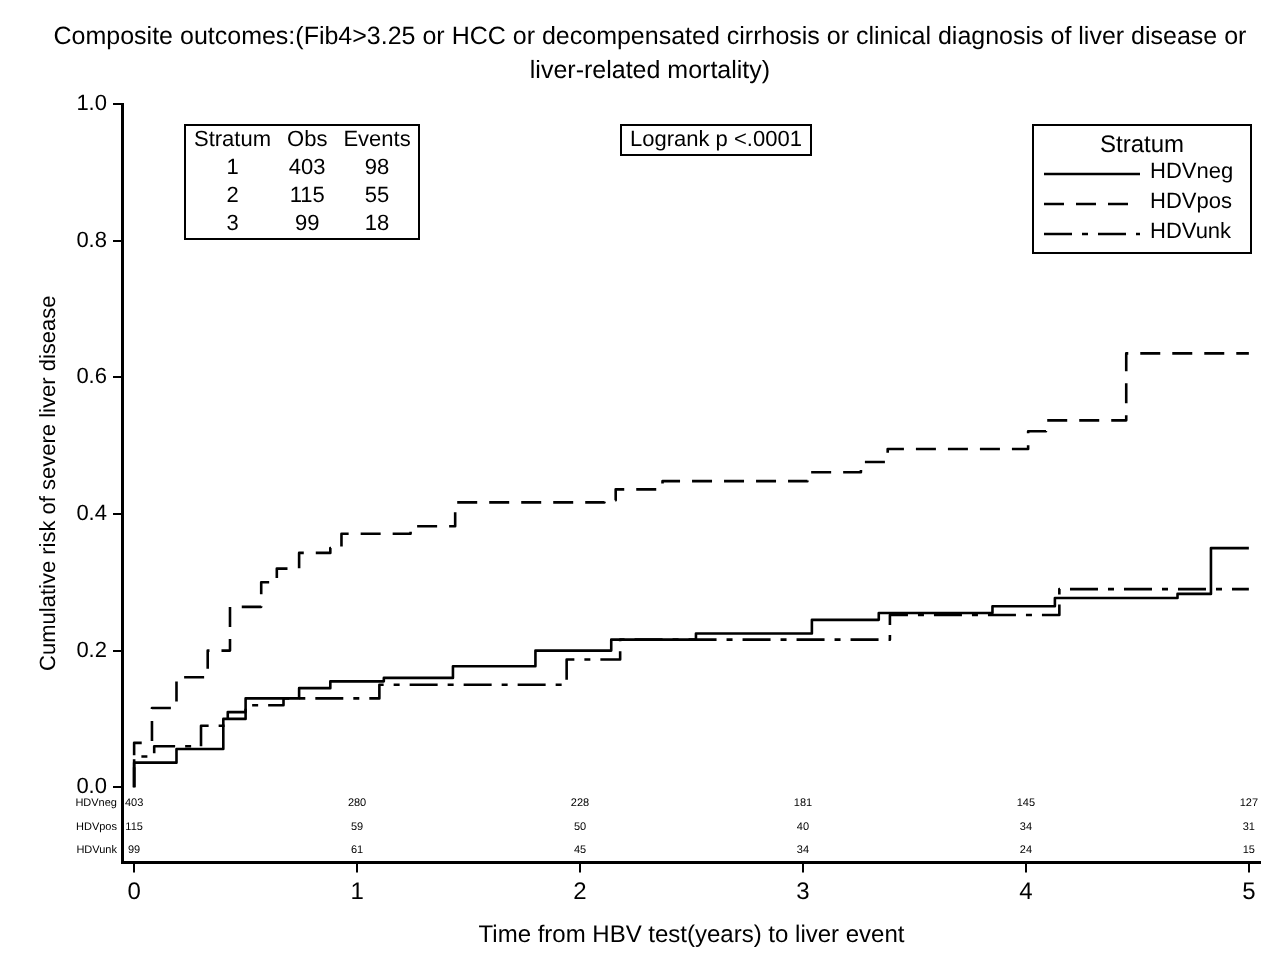 Image resolution: width=1280 pixels, height=966 pixels. What do you see at coordinates (134, 891) in the screenshot?
I see `x-tick-label: 0` at bounding box center [134, 891].